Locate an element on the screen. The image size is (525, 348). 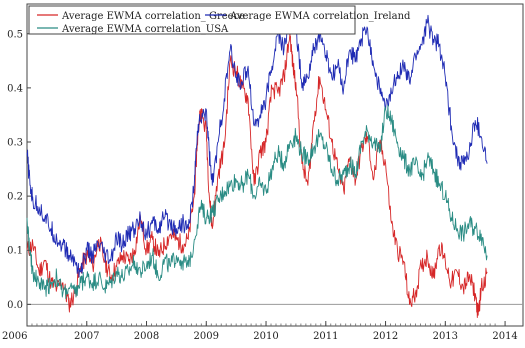
x-tick-label: 2006 is located at coordinates (14, 336).